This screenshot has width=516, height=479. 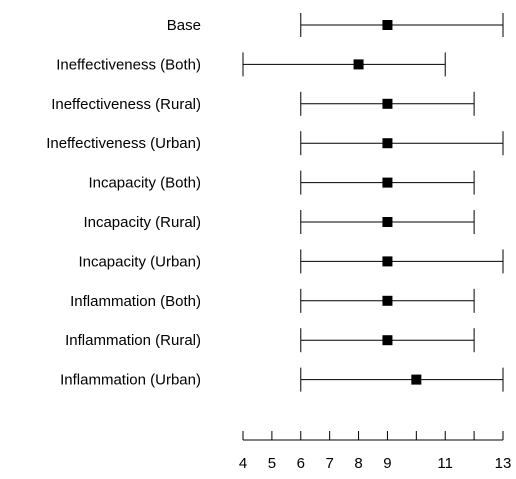 What do you see at coordinates (128, 64) in the screenshot?
I see `row-label: Ineffectiveness (Both)` at bounding box center [128, 64].